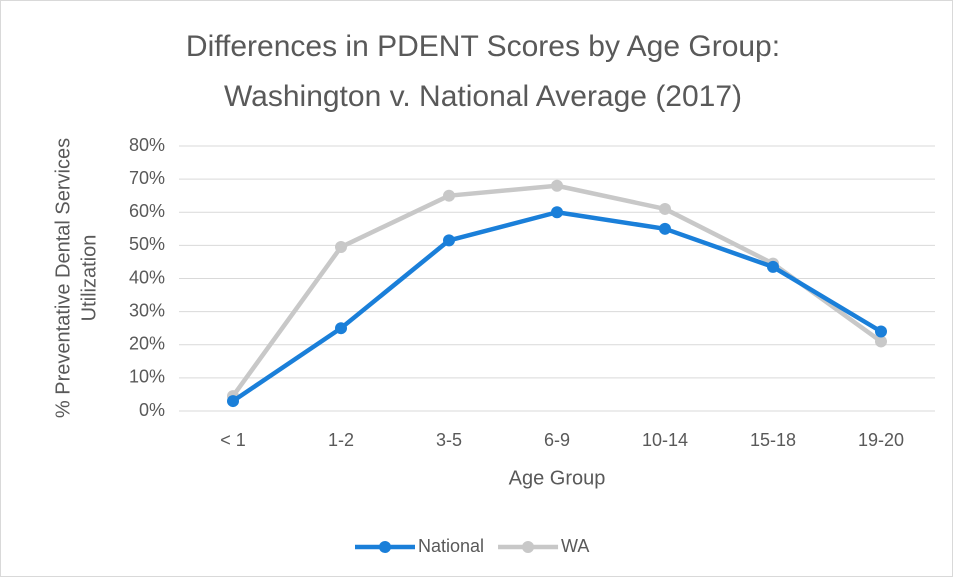  What do you see at coordinates (341, 440) in the screenshot?
I see `x-tick-label: 1-2` at bounding box center [341, 440].